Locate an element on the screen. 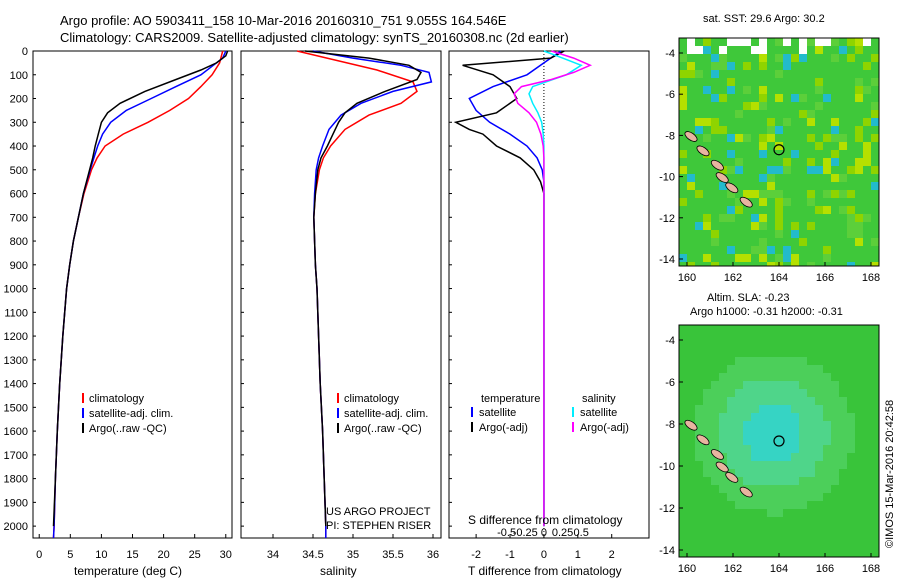  depth-tick-label: 800 is located at coordinates (19, 242).